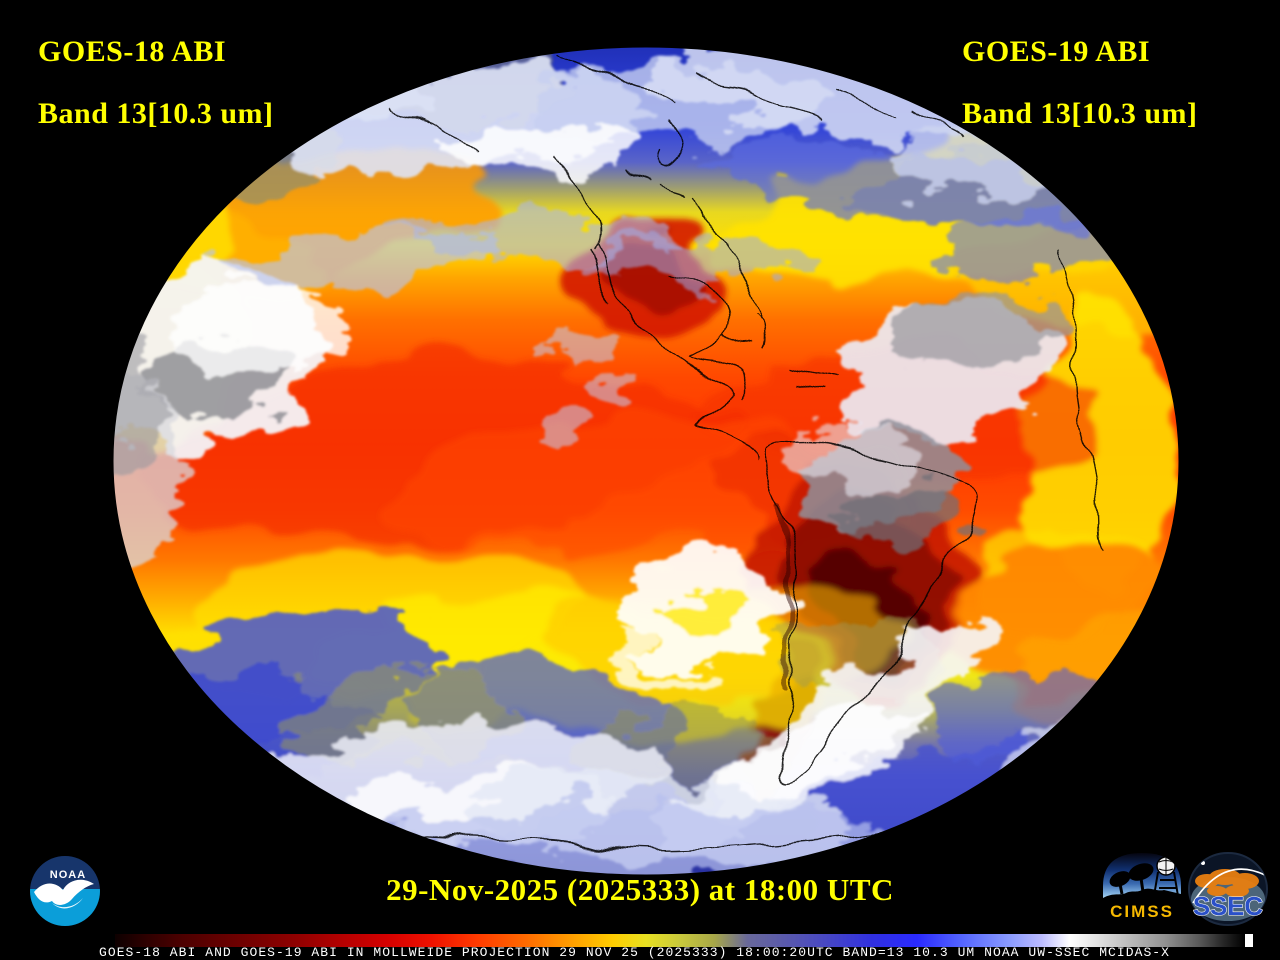  Describe the element at coordinates (132, 51) in the screenshot. I see `goes18-title: GOES-18 ABI` at that location.